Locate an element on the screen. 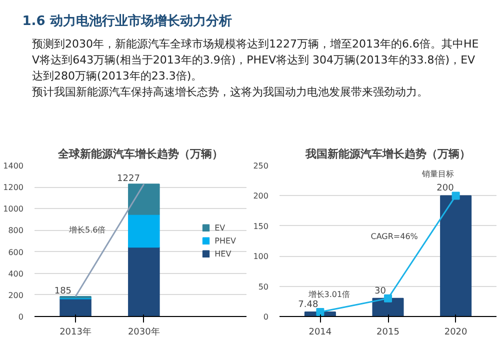  x-tick-label: 2020 is located at coordinates (456, 333).